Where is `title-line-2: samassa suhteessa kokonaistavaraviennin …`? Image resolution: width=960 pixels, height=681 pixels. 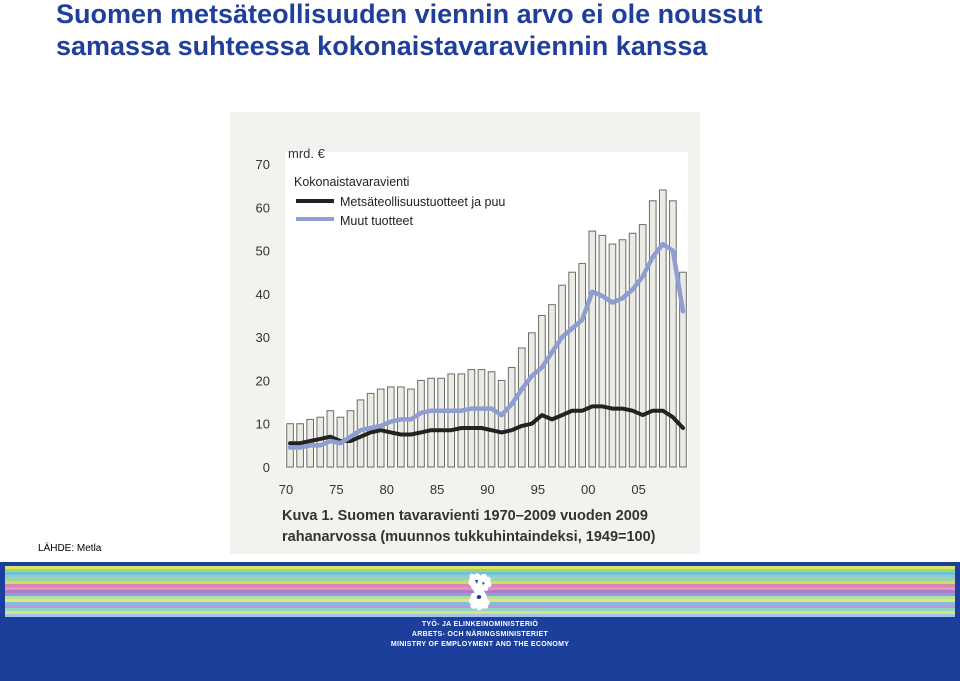
title-line-2: samassa suhteessa kokonaistavaraviennin … is located at coordinates (382, 46).